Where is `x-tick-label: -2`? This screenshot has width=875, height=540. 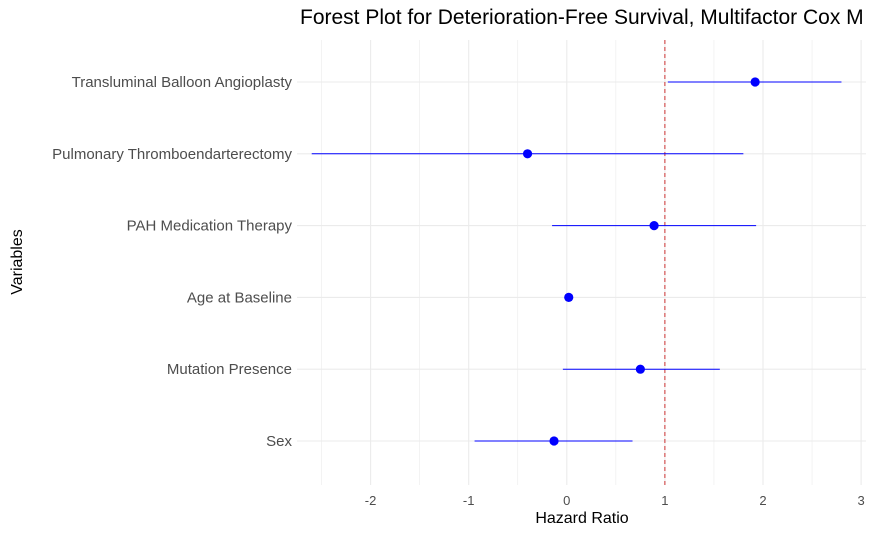 x-tick-label: -2 is located at coordinates (371, 500).